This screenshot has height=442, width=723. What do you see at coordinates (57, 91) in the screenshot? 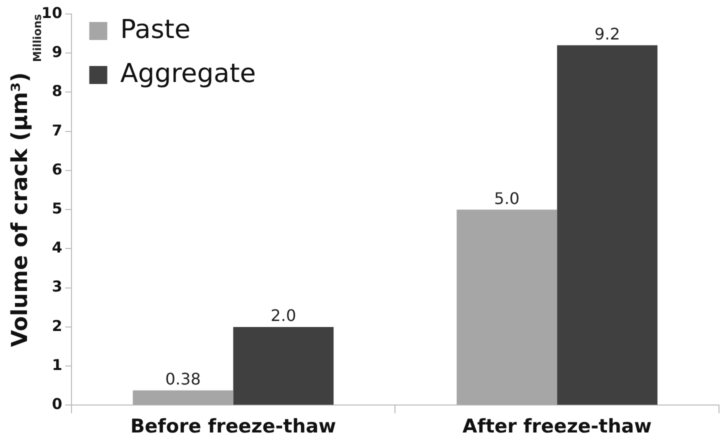
I see `y-tick-label: 8` at bounding box center [57, 91].